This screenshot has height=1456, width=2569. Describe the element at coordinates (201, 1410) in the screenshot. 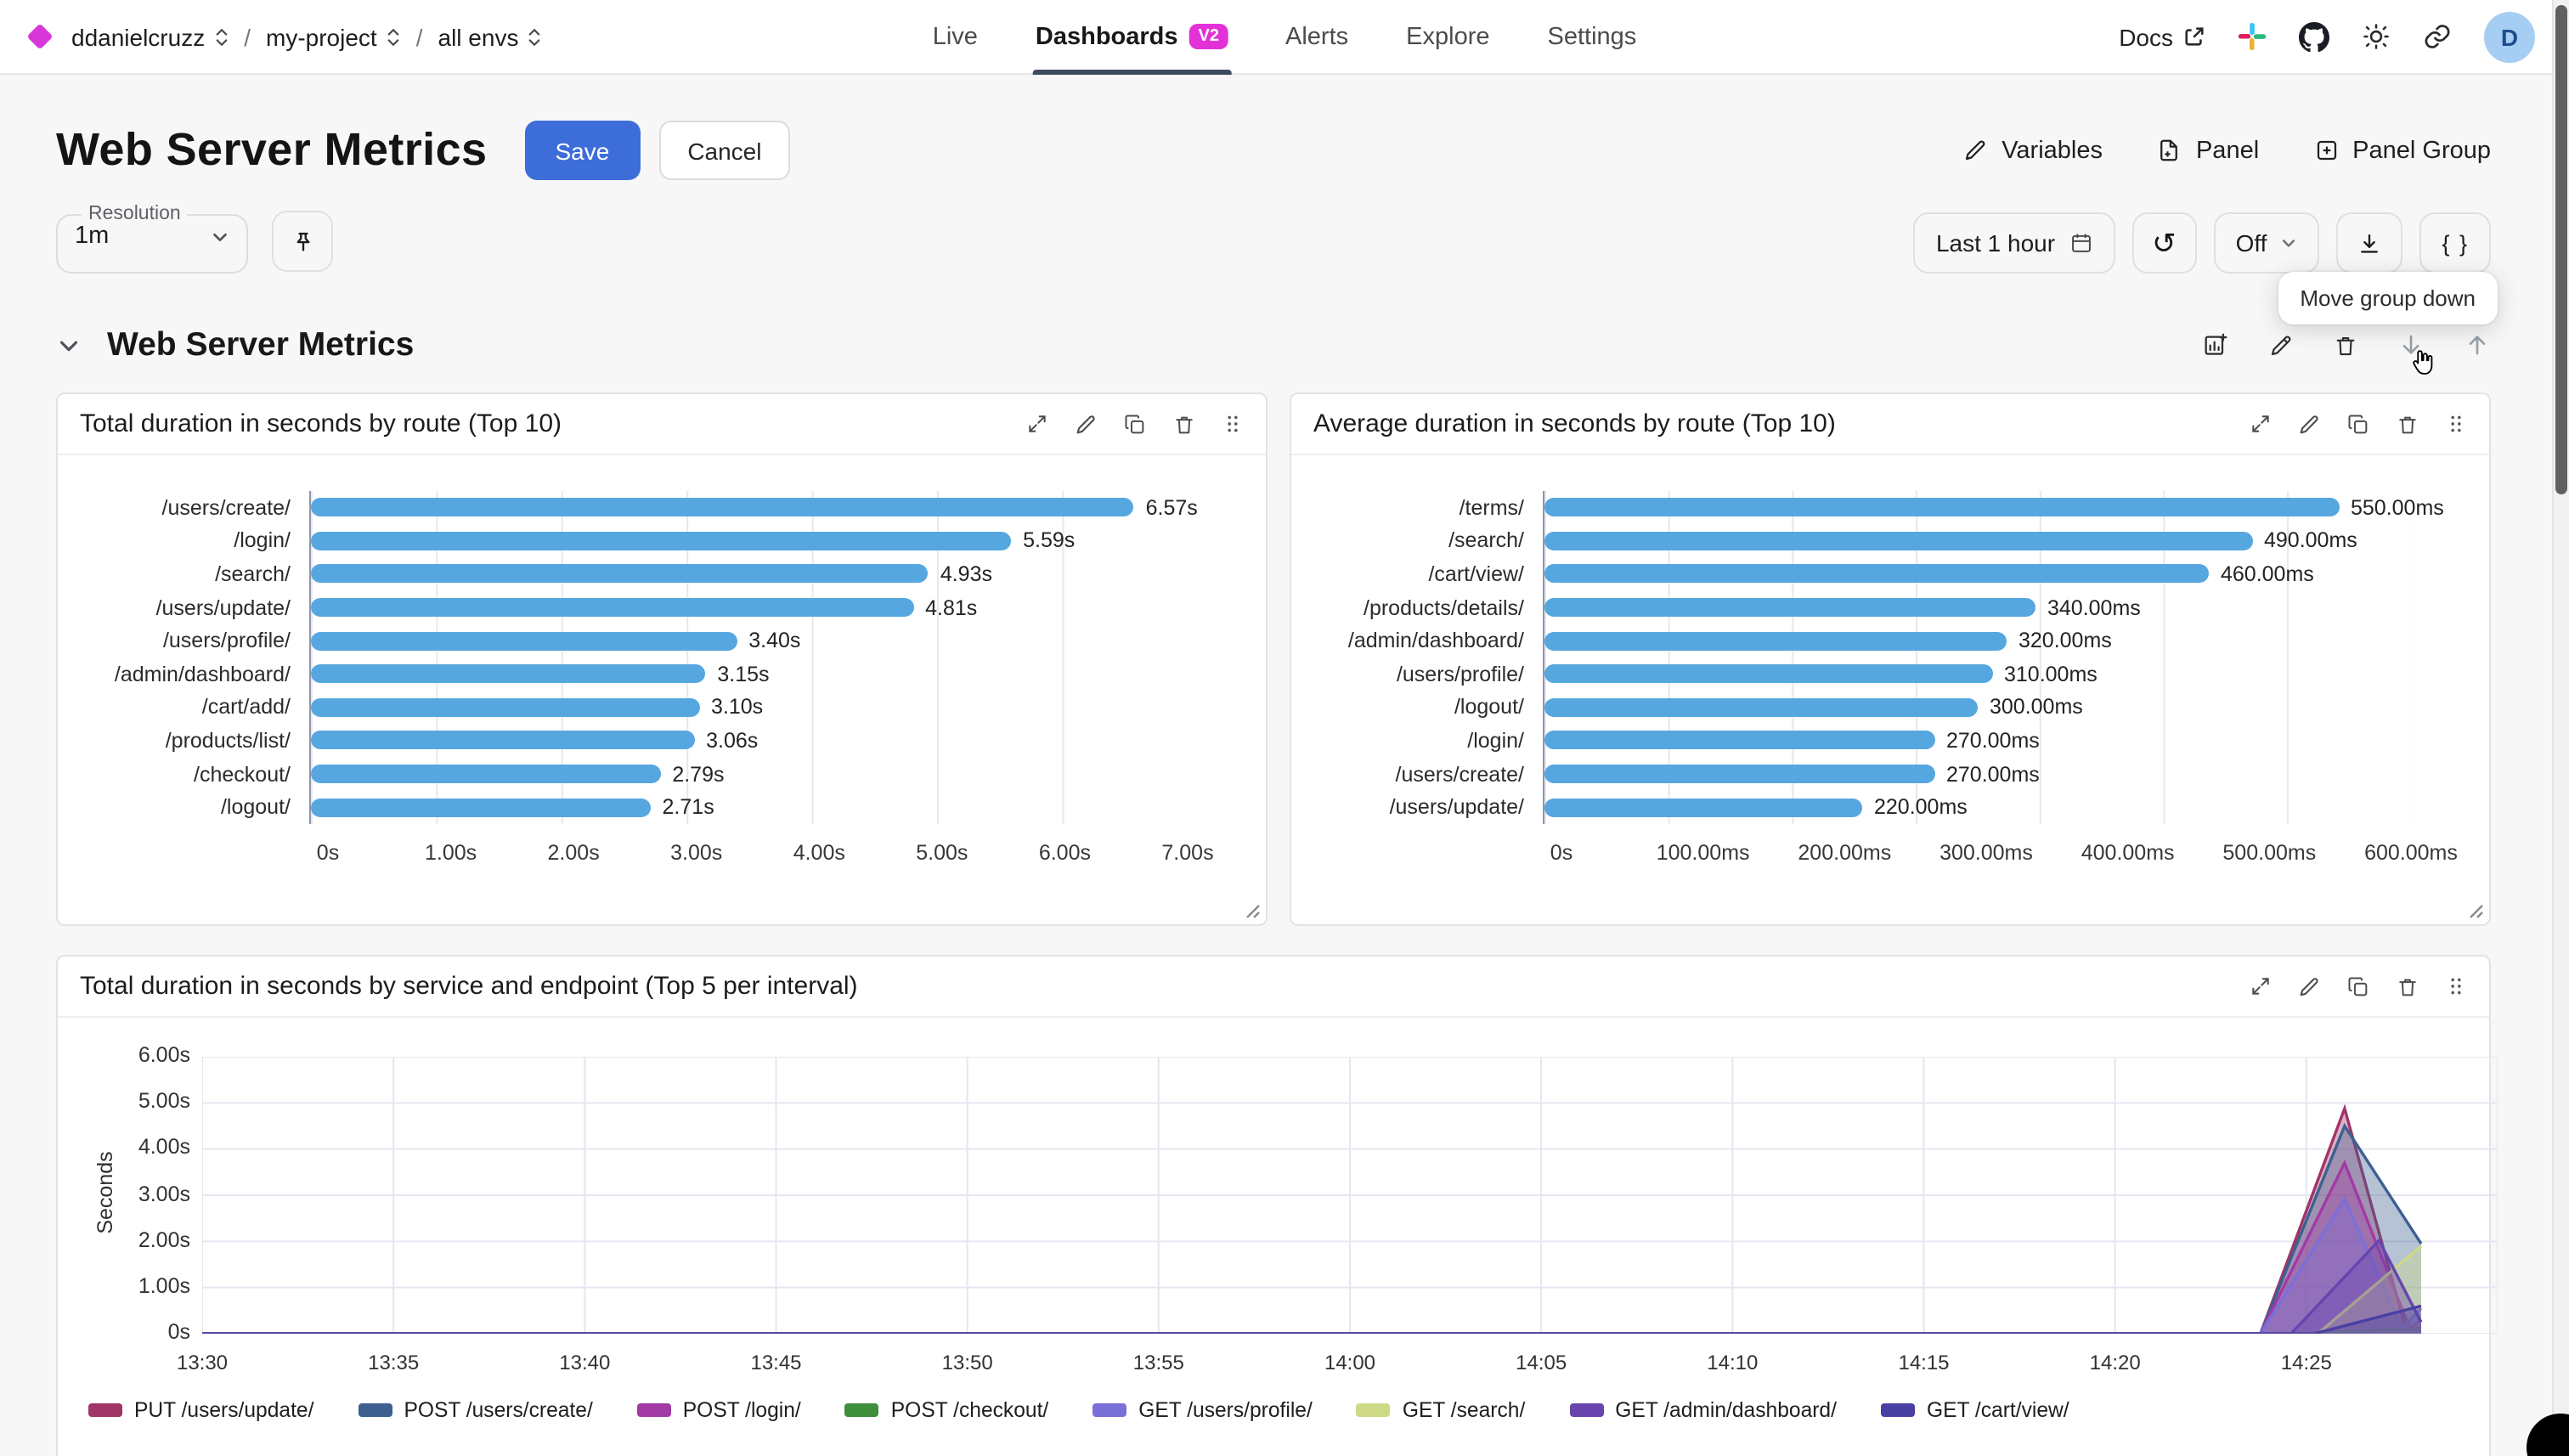

I see `legend-item-put-users-update-: PUT /users/update/` at that location.